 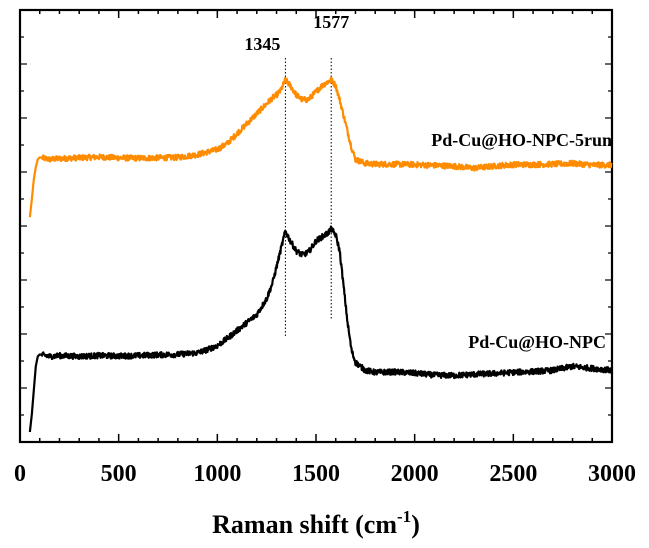 What do you see at coordinates (217, 474) in the screenshot?
I see `x-tick-label: 1000` at bounding box center [217, 474].